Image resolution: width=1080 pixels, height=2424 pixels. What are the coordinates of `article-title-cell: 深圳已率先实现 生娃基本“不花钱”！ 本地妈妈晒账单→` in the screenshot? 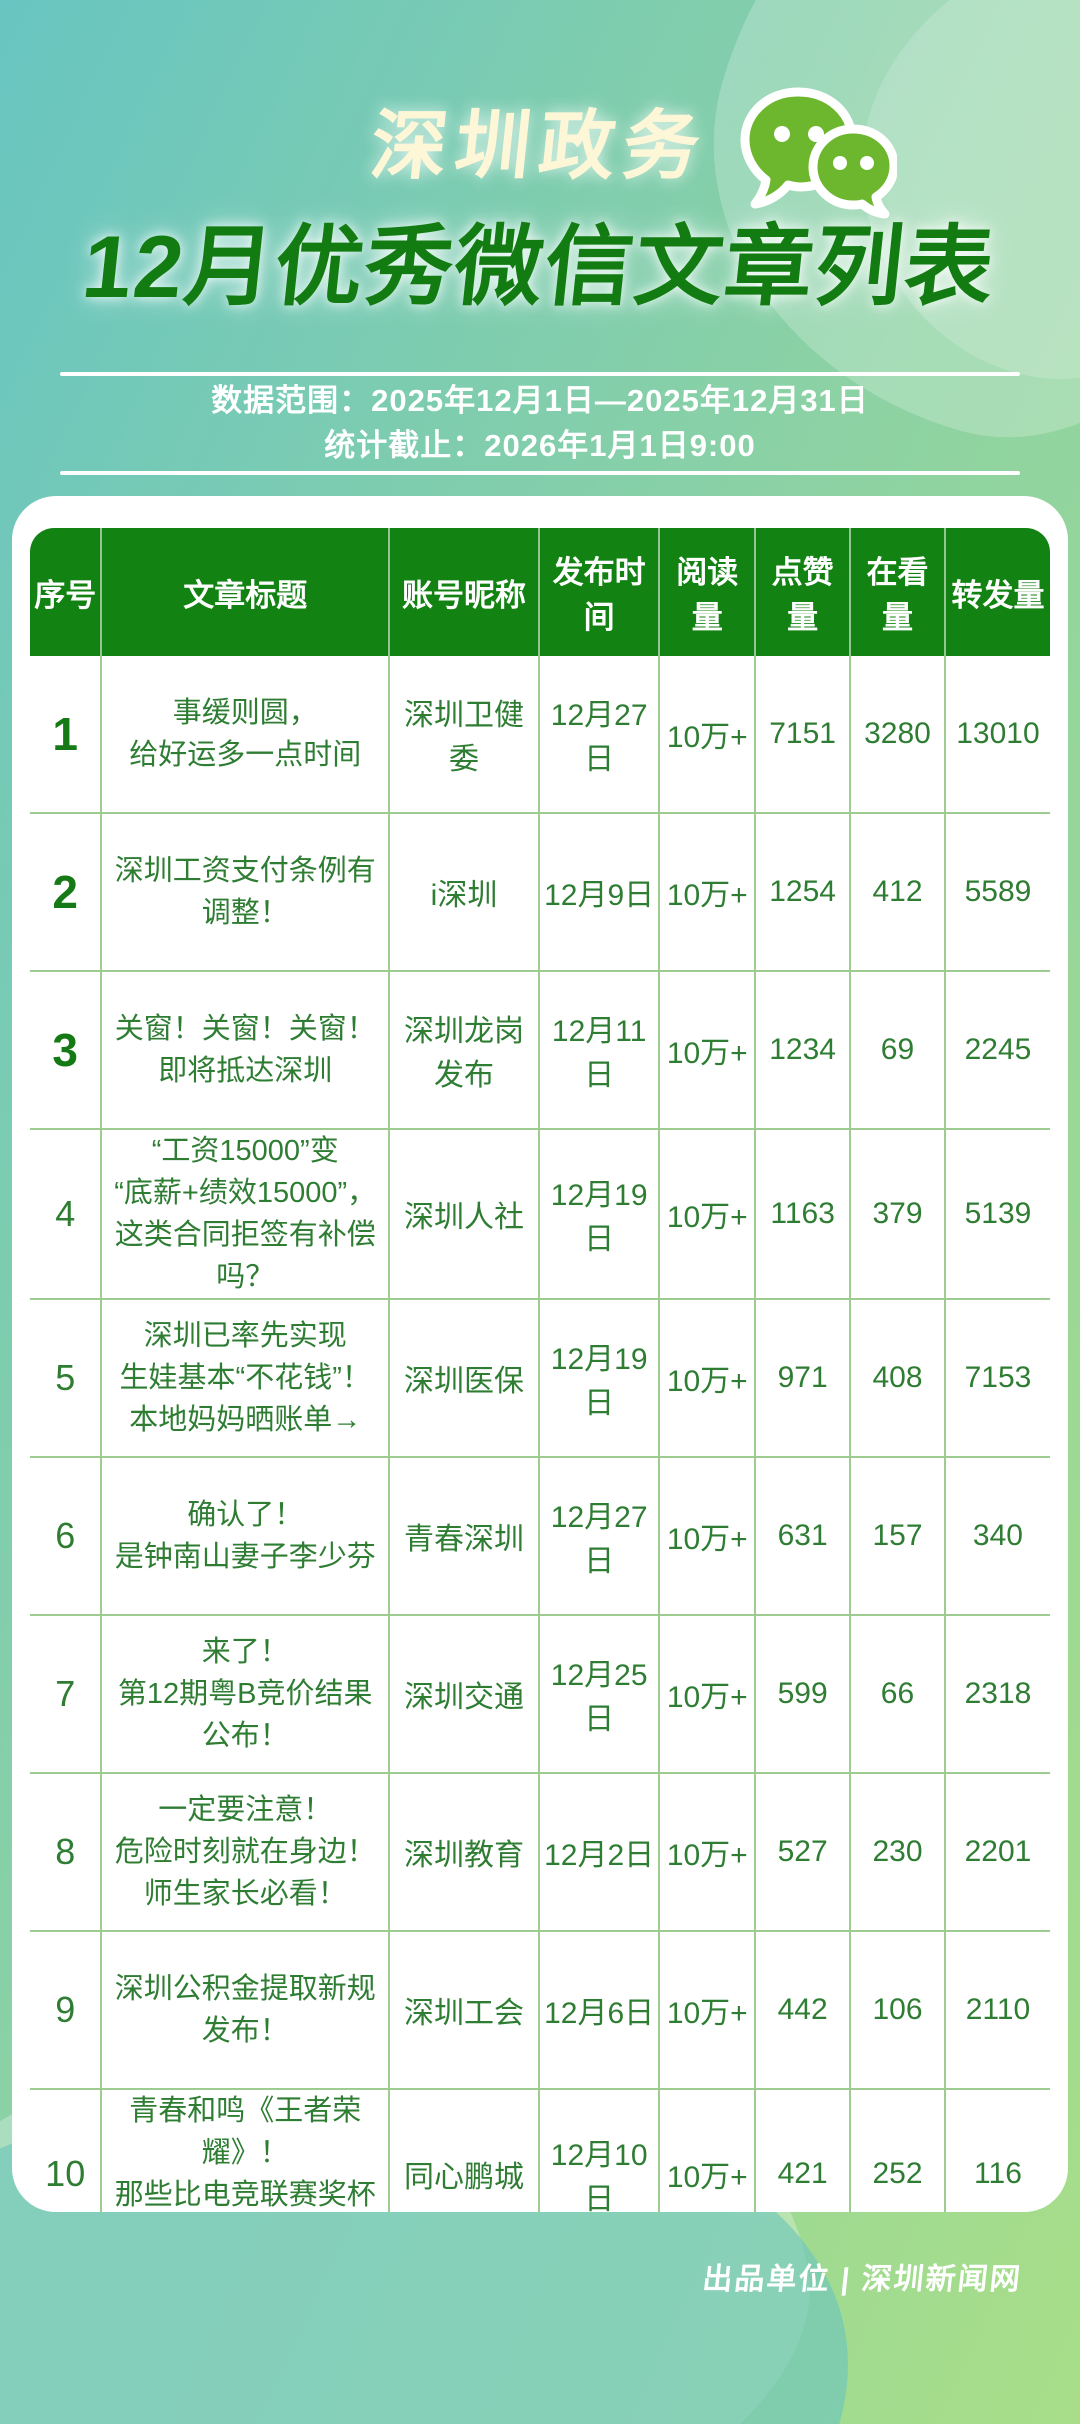 It's located at (246, 1377).